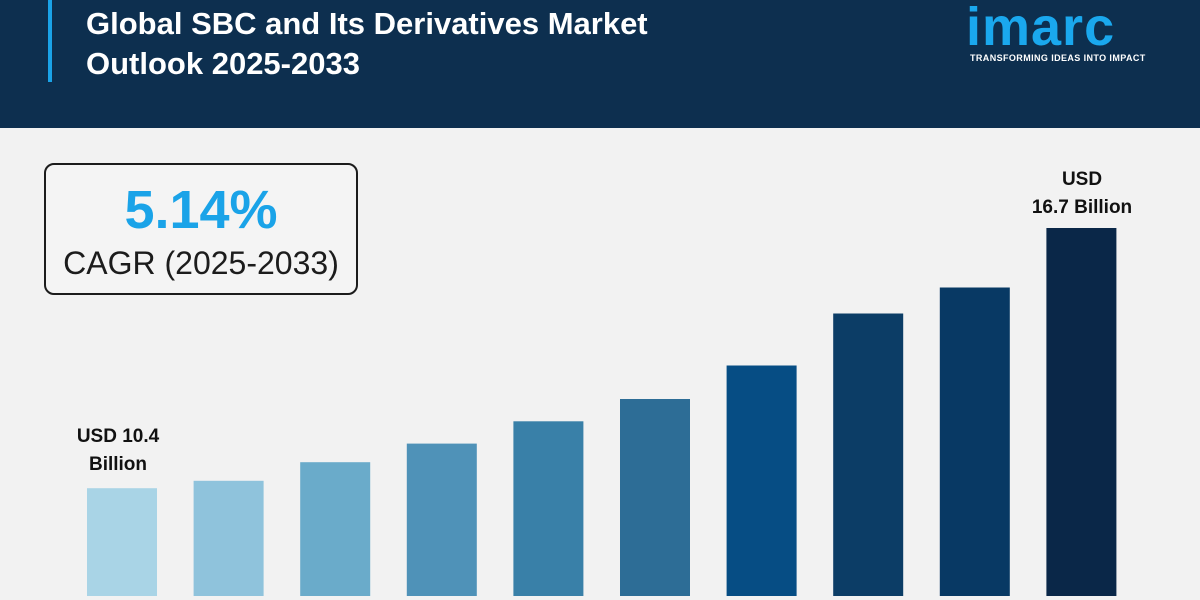  I want to click on first-bar-label-line-1: USD 10.4, so click(118, 436).